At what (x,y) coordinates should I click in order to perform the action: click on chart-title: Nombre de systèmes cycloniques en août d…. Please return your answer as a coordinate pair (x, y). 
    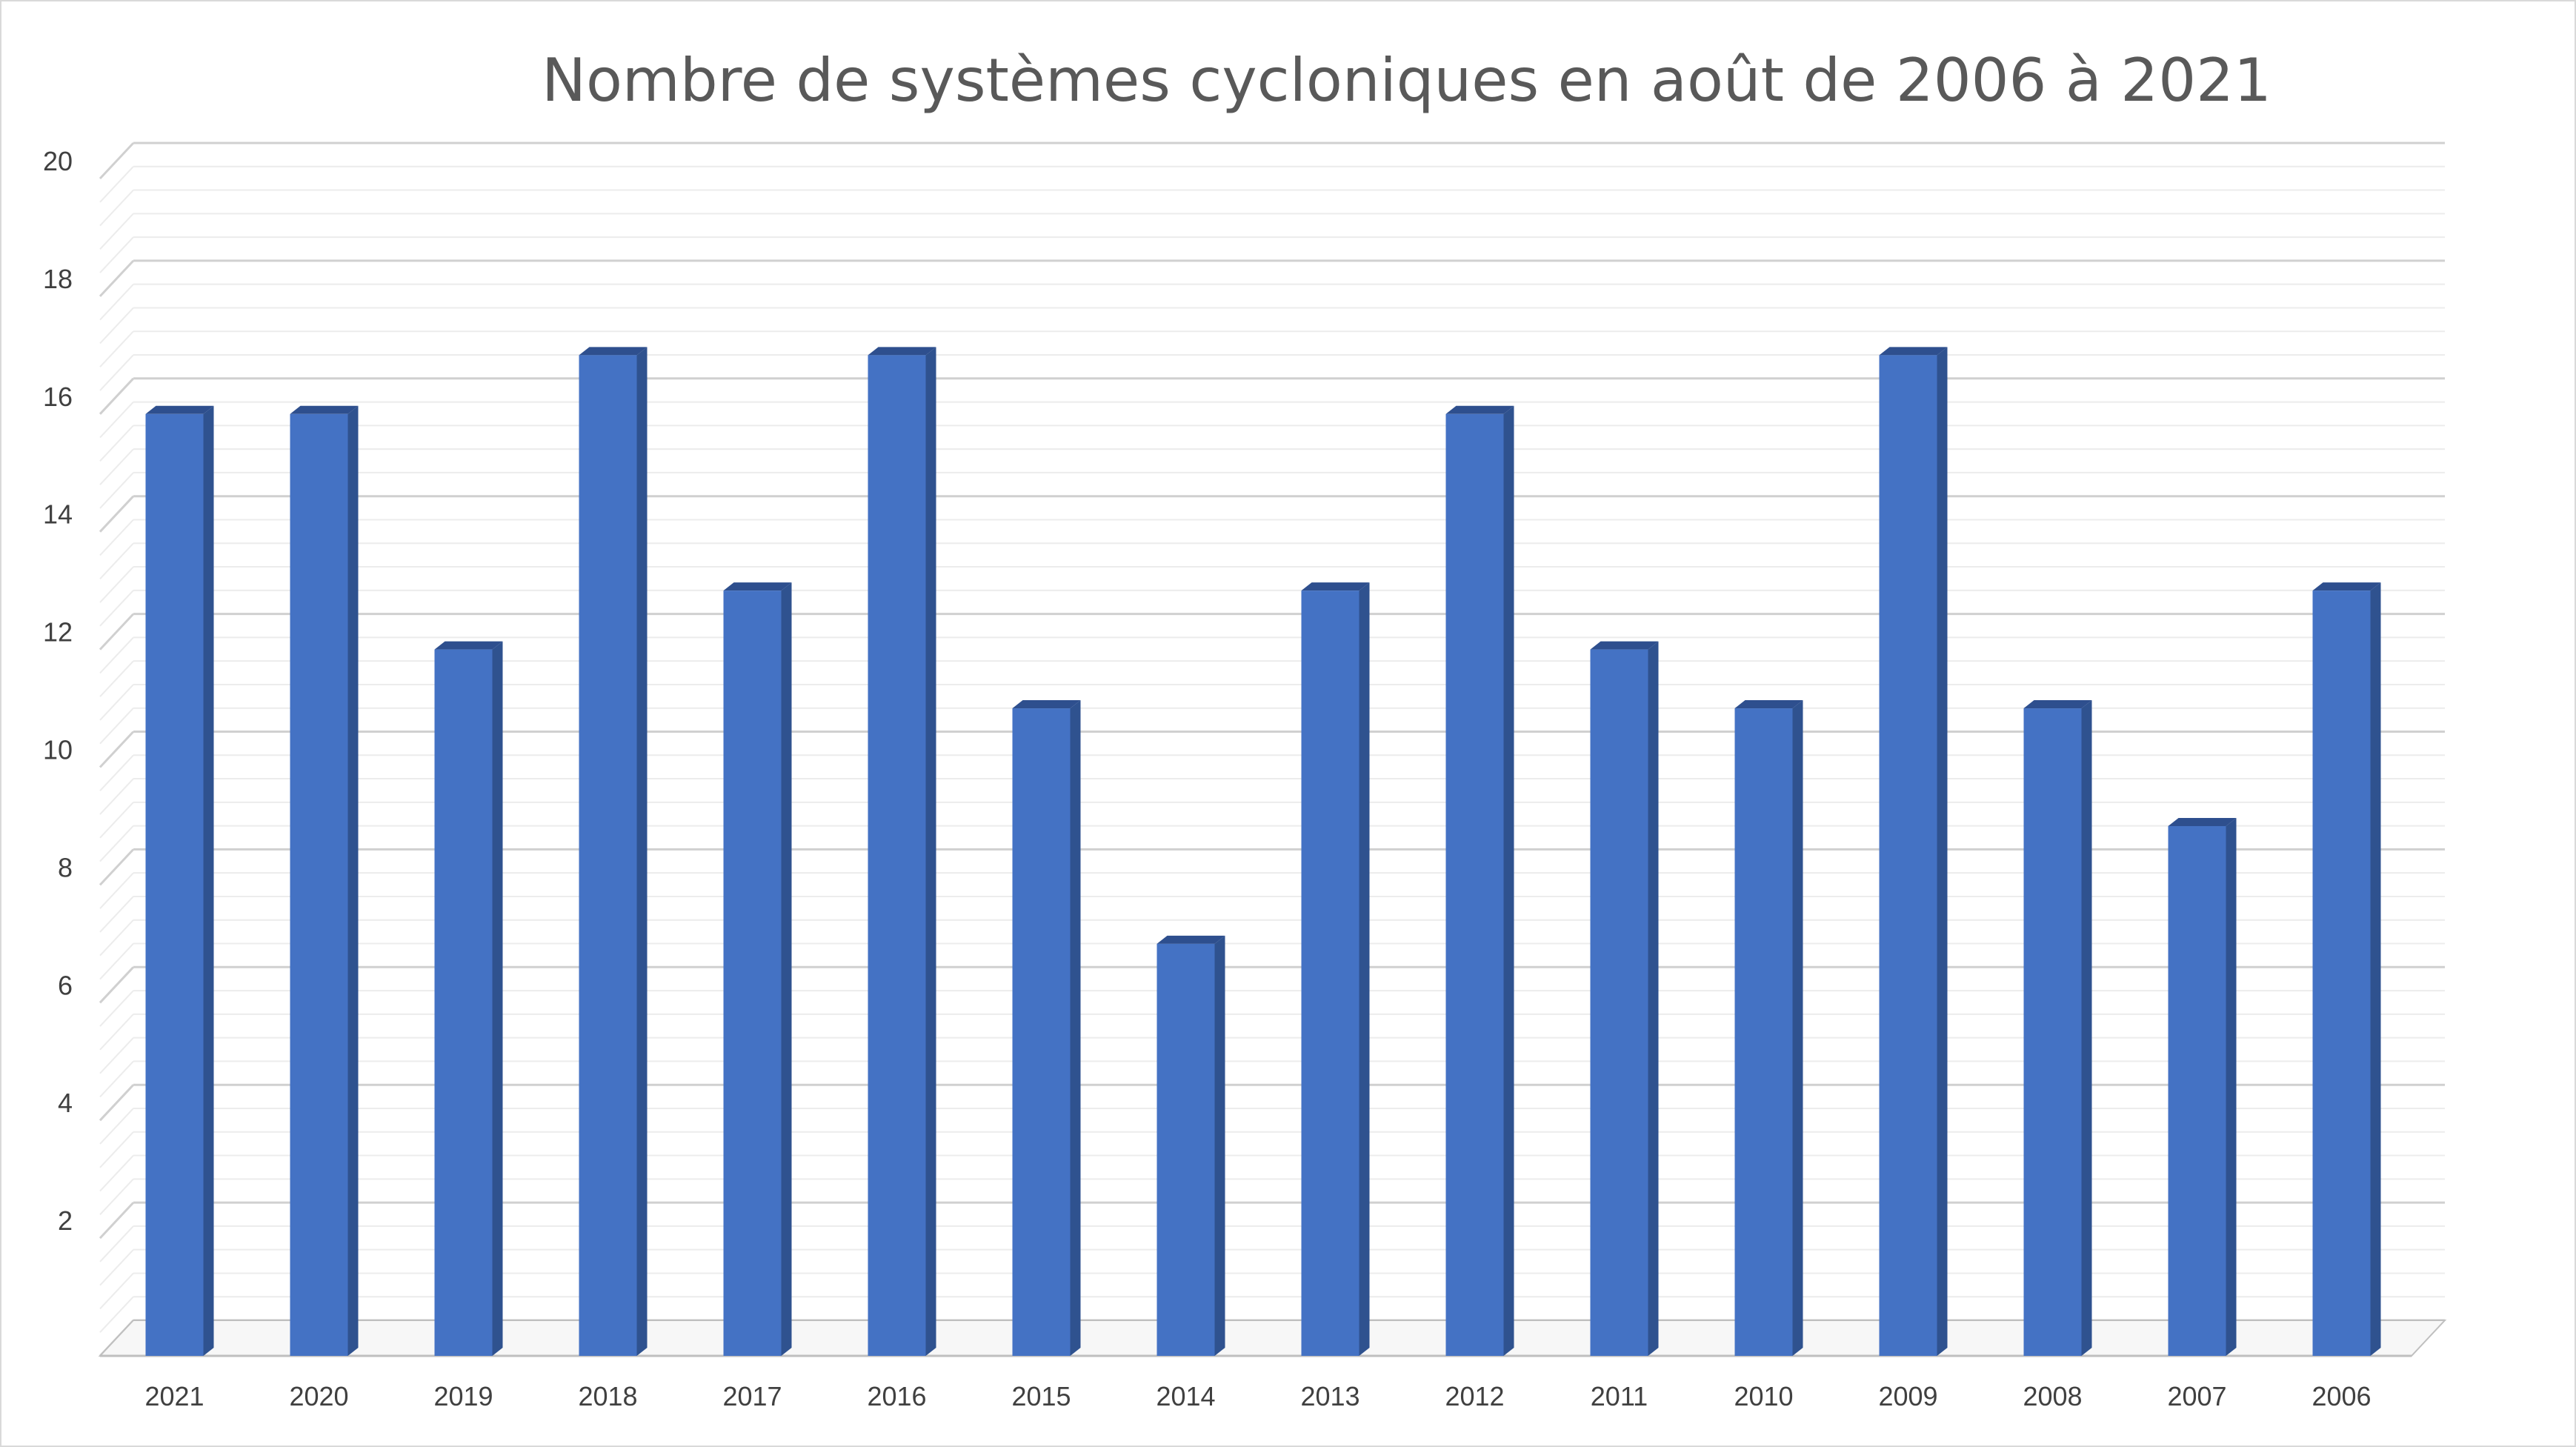
    Looking at the image, I should click on (1407, 80).